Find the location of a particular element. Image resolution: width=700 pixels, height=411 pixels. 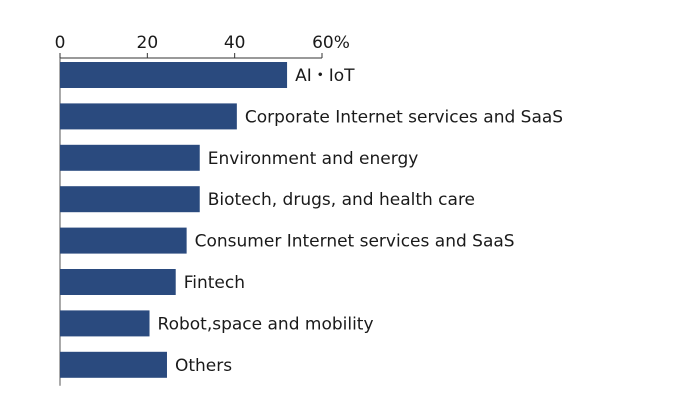

bar-category-label: Environment and energy is located at coordinates (313, 159).